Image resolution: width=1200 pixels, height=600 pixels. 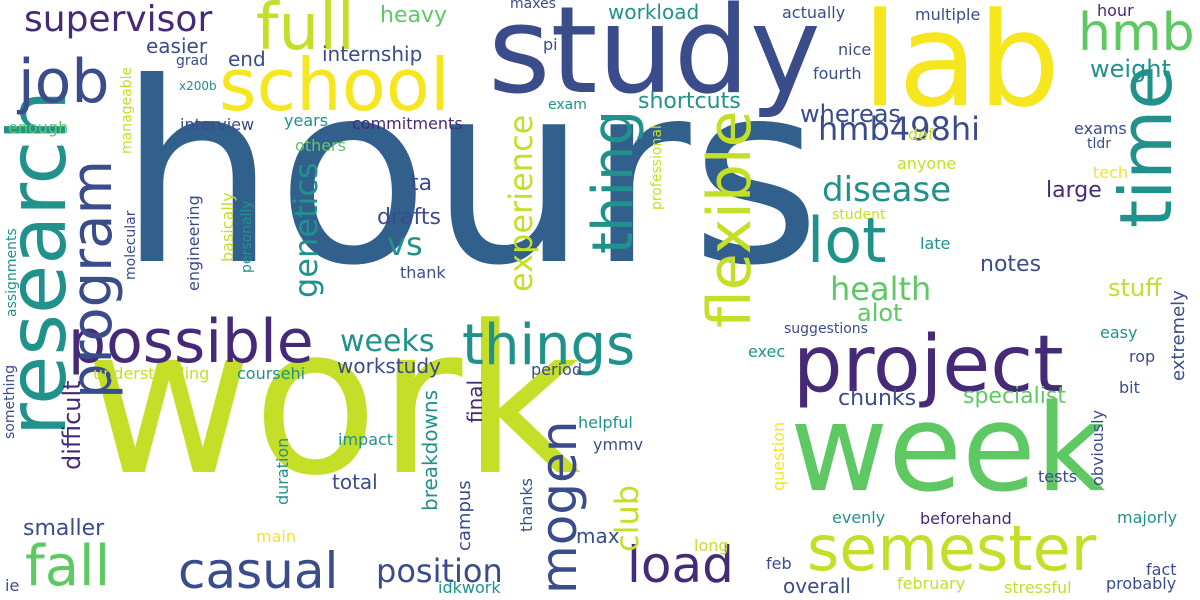 I want to click on word-manageable: manageable, so click(x=127, y=110).